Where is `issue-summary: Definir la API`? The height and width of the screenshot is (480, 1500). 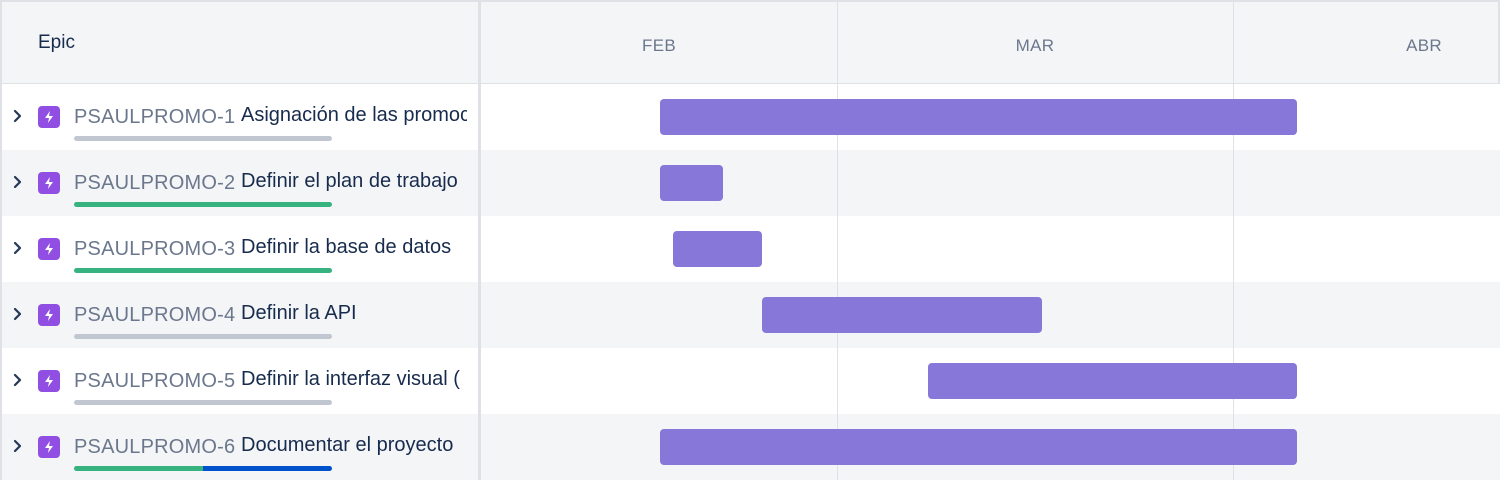 issue-summary: Definir la API is located at coordinates (299, 313).